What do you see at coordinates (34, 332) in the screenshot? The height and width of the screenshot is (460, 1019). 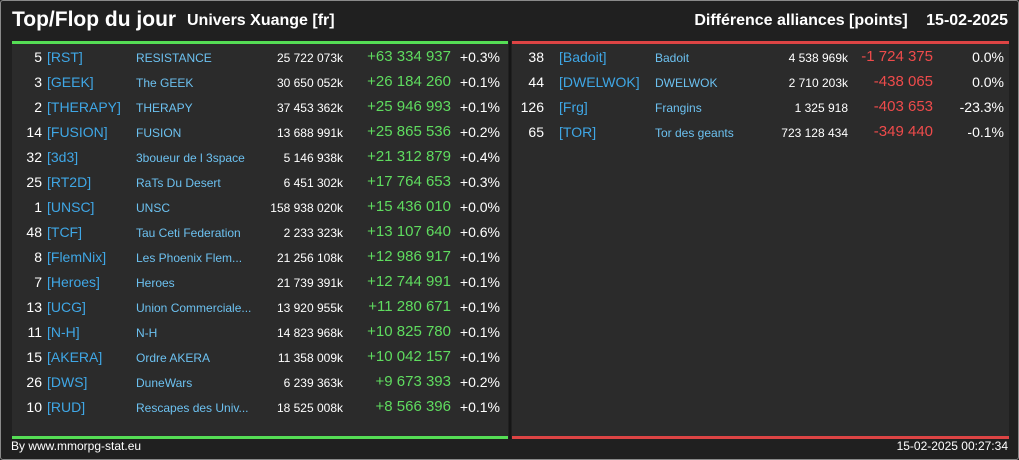 I see `rank-cell: 11` at bounding box center [34, 332].